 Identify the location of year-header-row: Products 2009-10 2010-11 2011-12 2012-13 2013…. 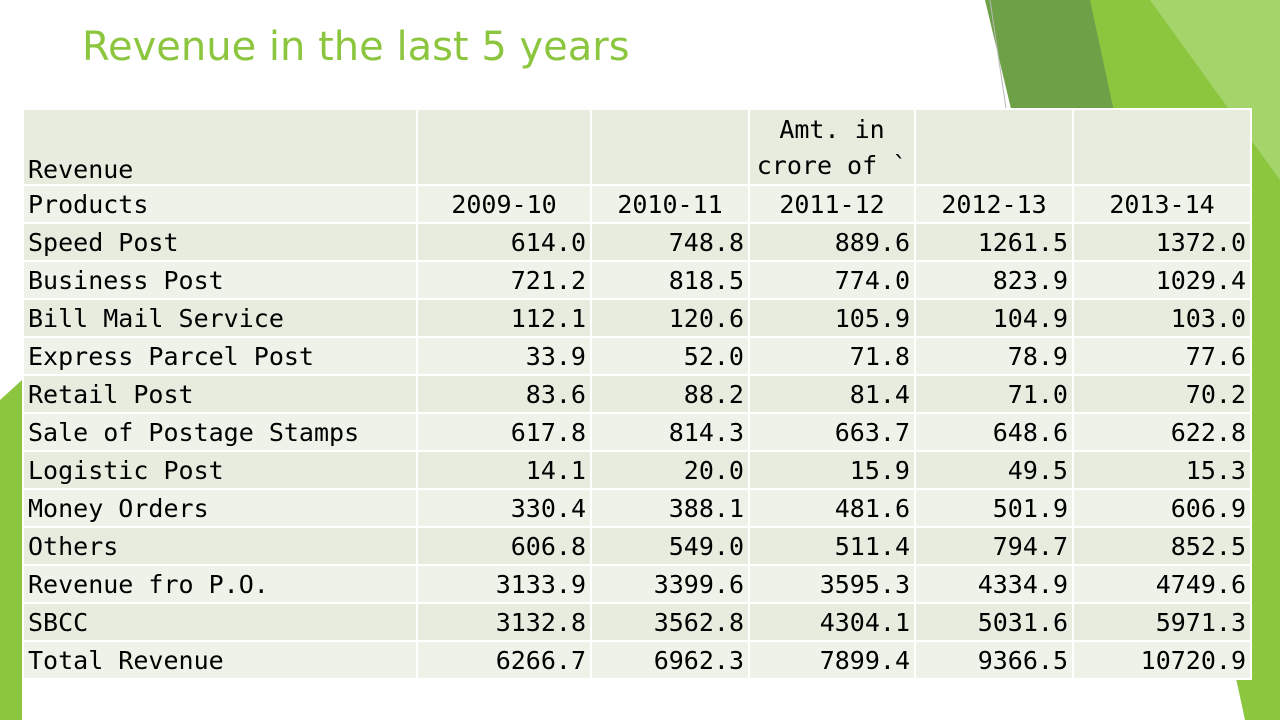
(637, 204).